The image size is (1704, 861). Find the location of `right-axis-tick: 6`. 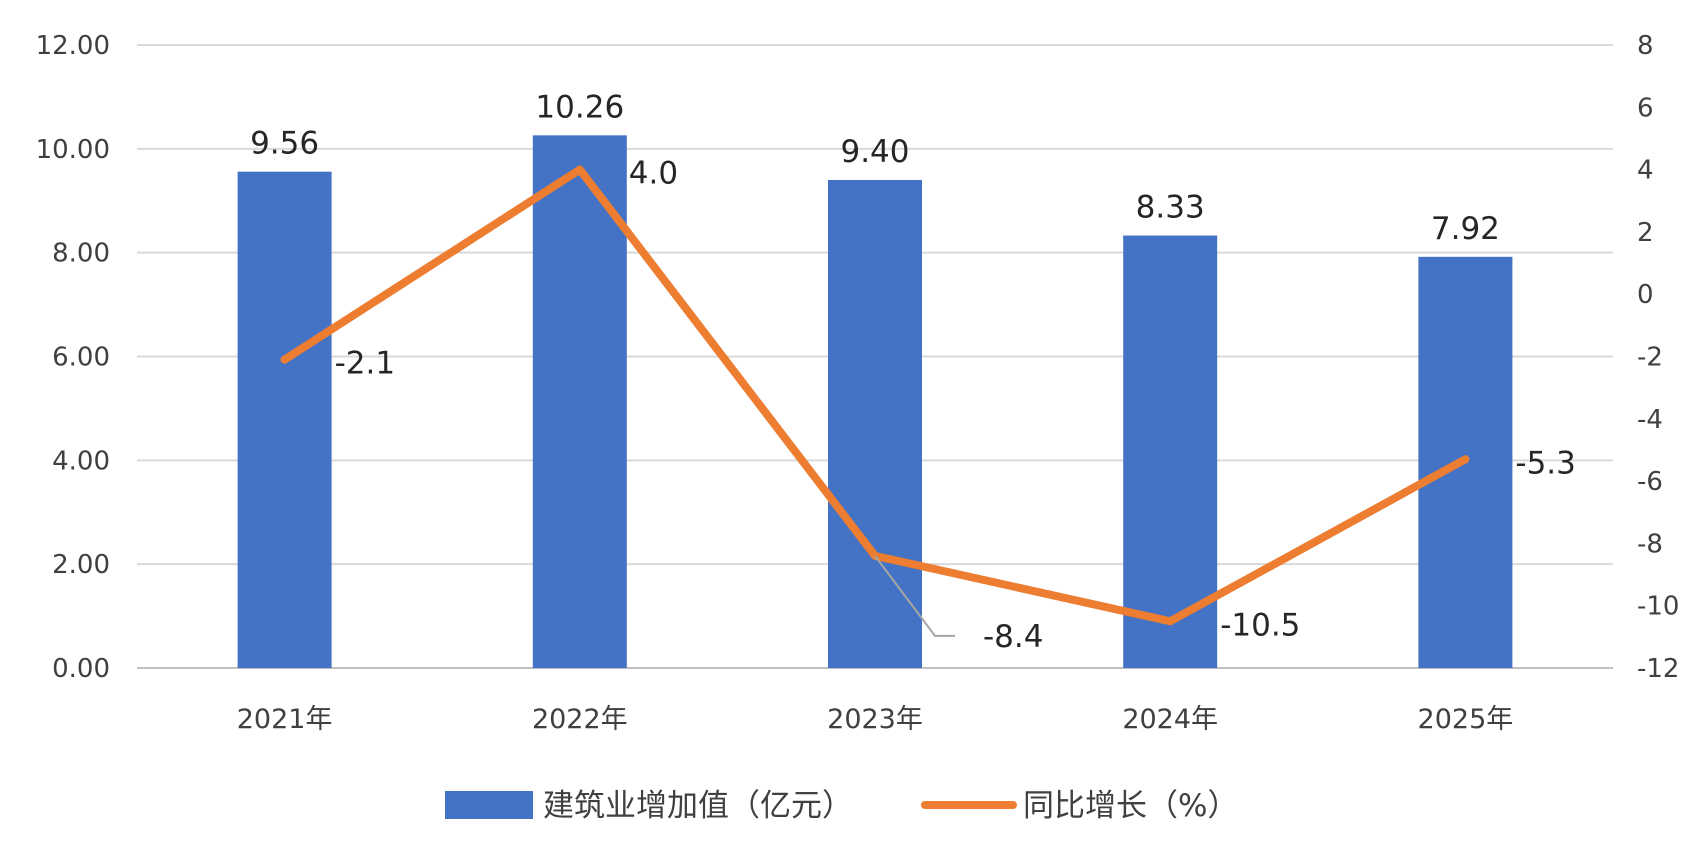

right-axis-tick: 6 is located at coordinates (1645, 108).